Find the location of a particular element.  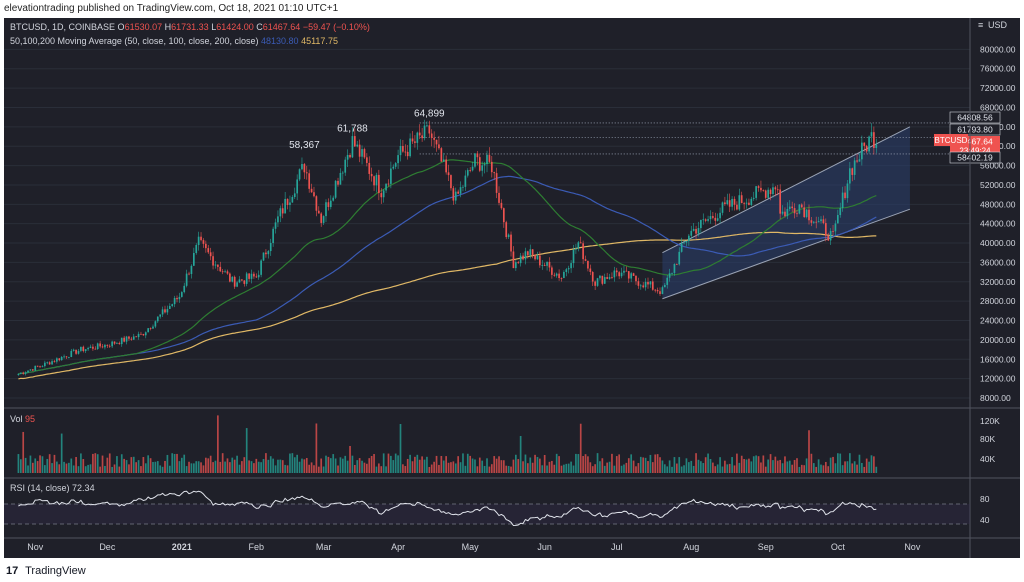

volume-bars is located at coordinates (447, 444).